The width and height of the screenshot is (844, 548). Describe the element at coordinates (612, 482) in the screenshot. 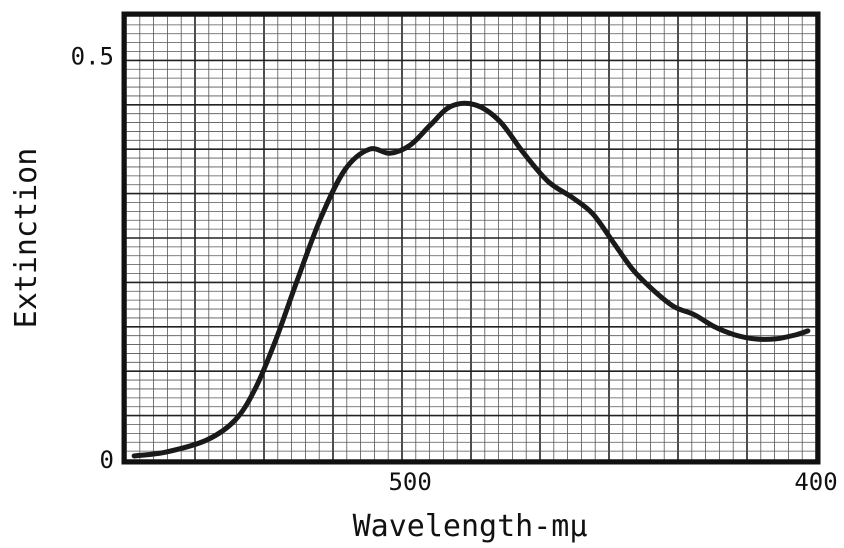

I see `x-tick-labels: 500 400` at that location.